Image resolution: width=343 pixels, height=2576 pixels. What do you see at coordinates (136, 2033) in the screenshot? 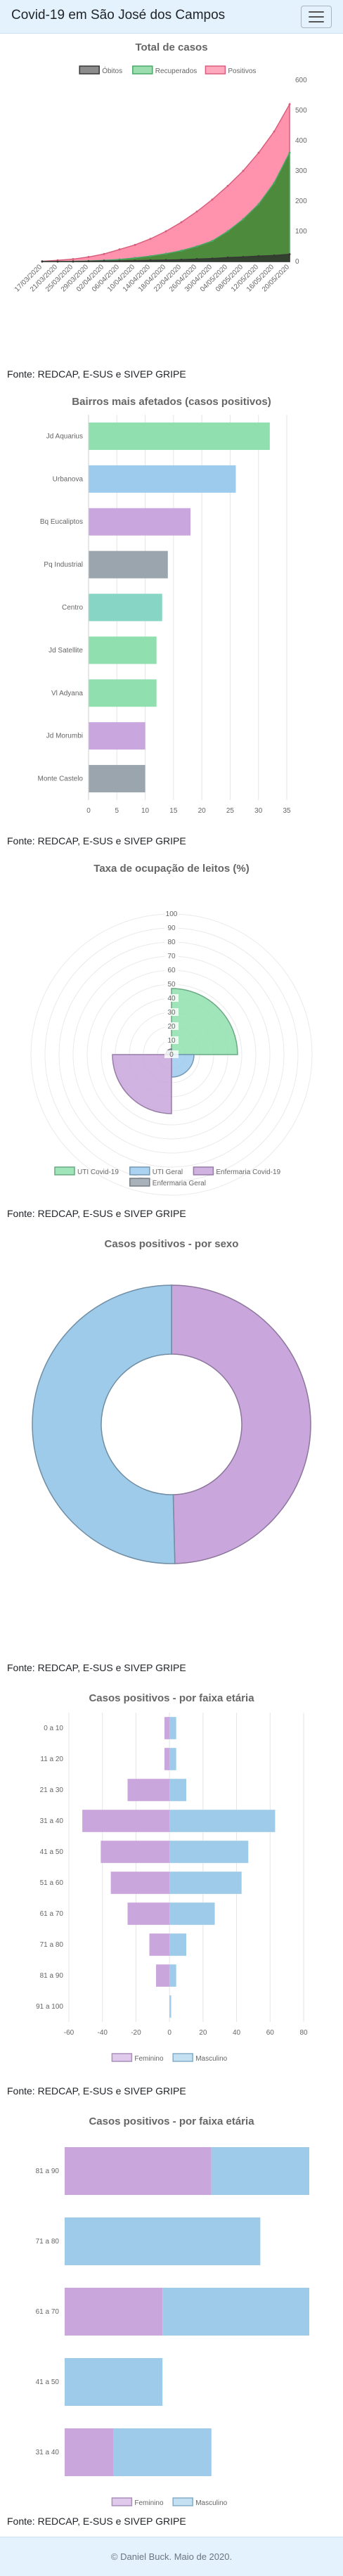
I see `x-tick-label: -20` at bounding box center [136, 2033].